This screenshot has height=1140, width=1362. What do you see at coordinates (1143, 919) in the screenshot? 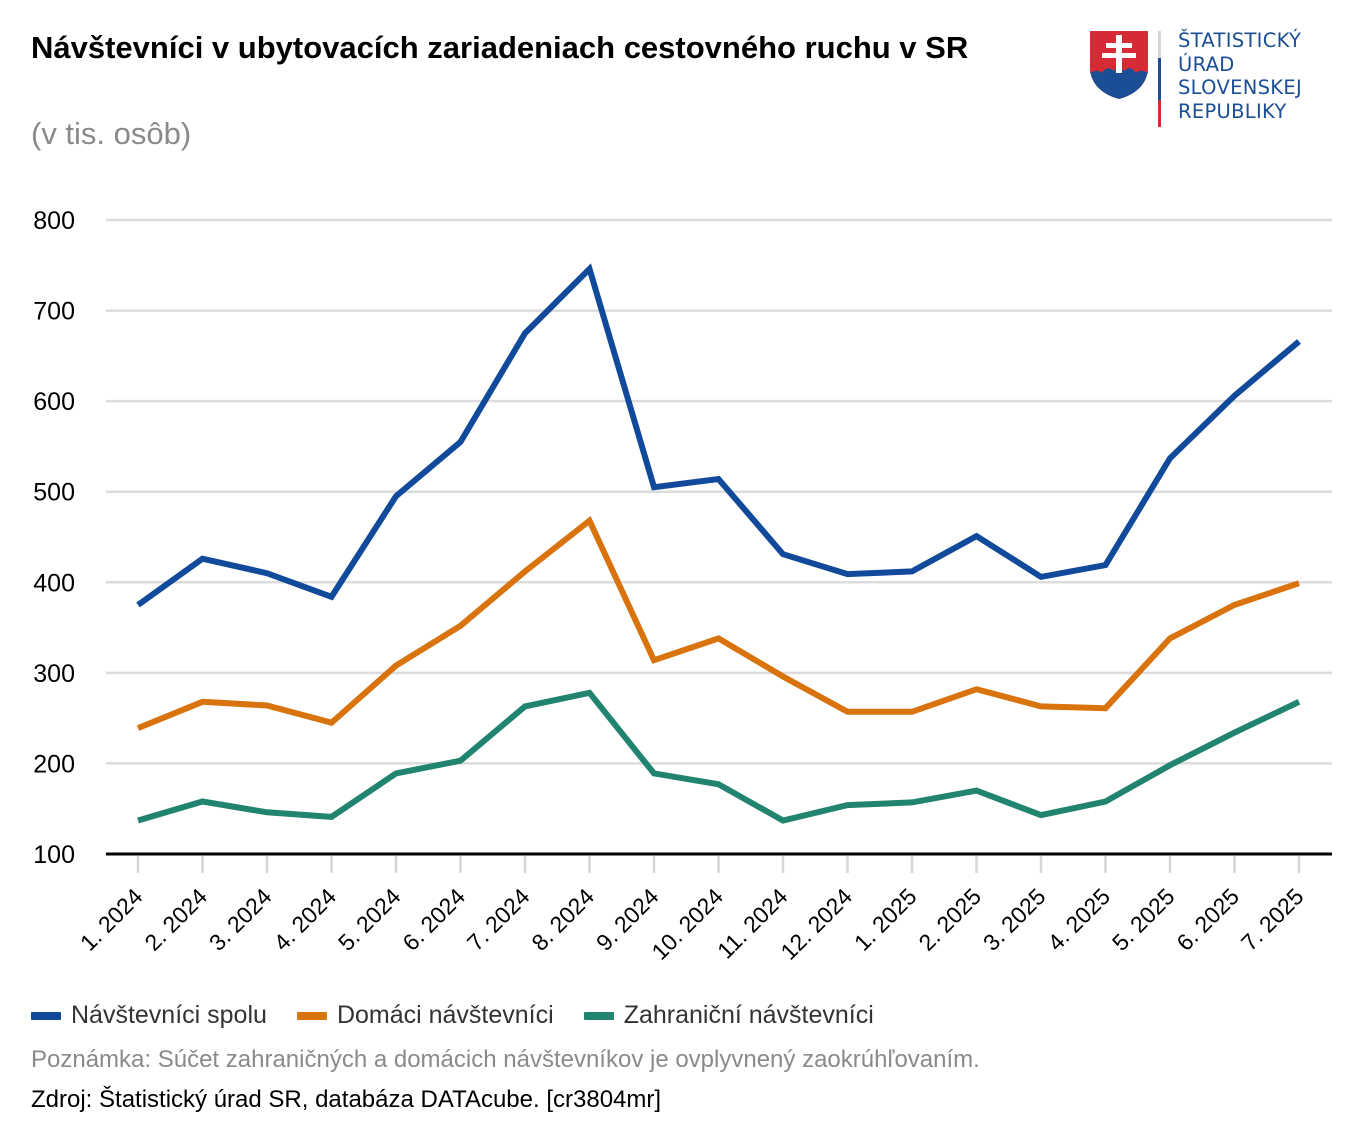
I see `x-tick-label: 5. 2025` at bounding box center [1143, 919].